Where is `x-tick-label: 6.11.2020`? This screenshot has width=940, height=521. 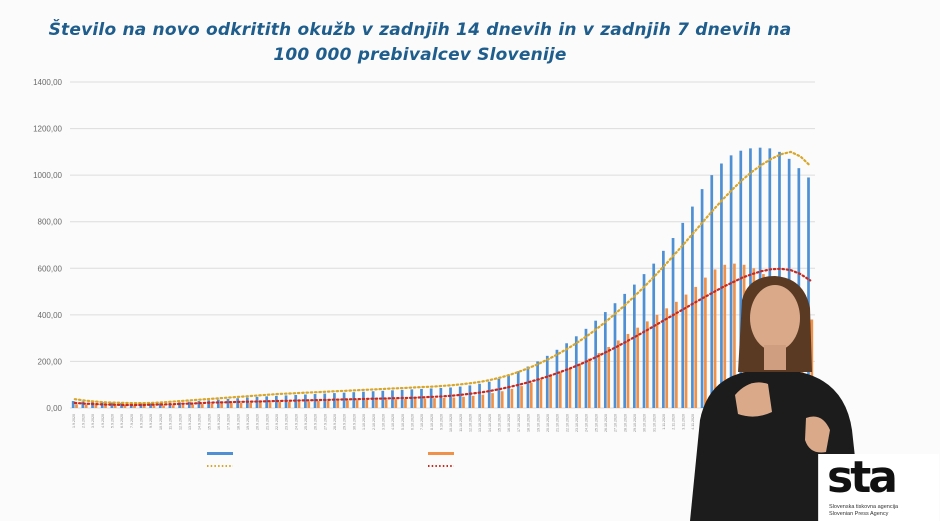 x-tick-label: 6.11.2020 is located at coordinates (712, 422).